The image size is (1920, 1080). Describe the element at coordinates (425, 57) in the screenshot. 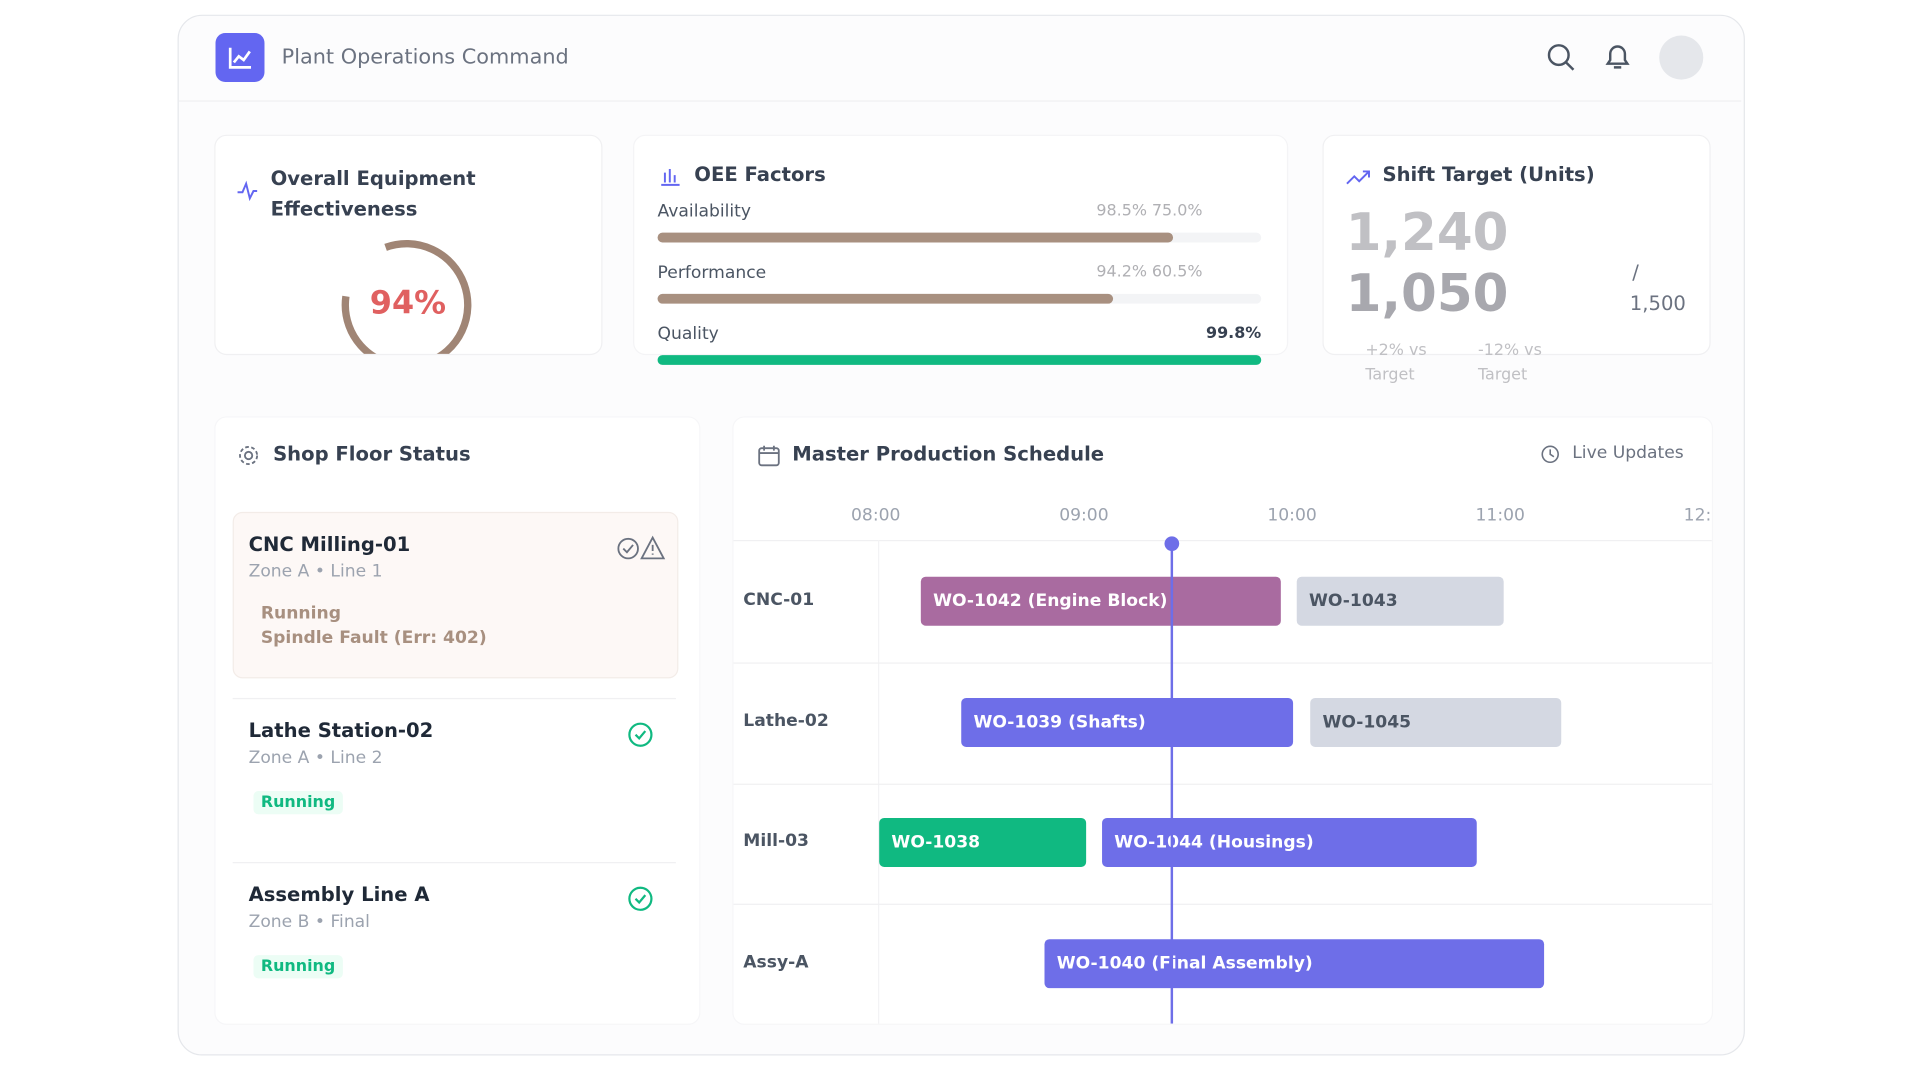

I see `app-title: Plant Operations Command` at that location.